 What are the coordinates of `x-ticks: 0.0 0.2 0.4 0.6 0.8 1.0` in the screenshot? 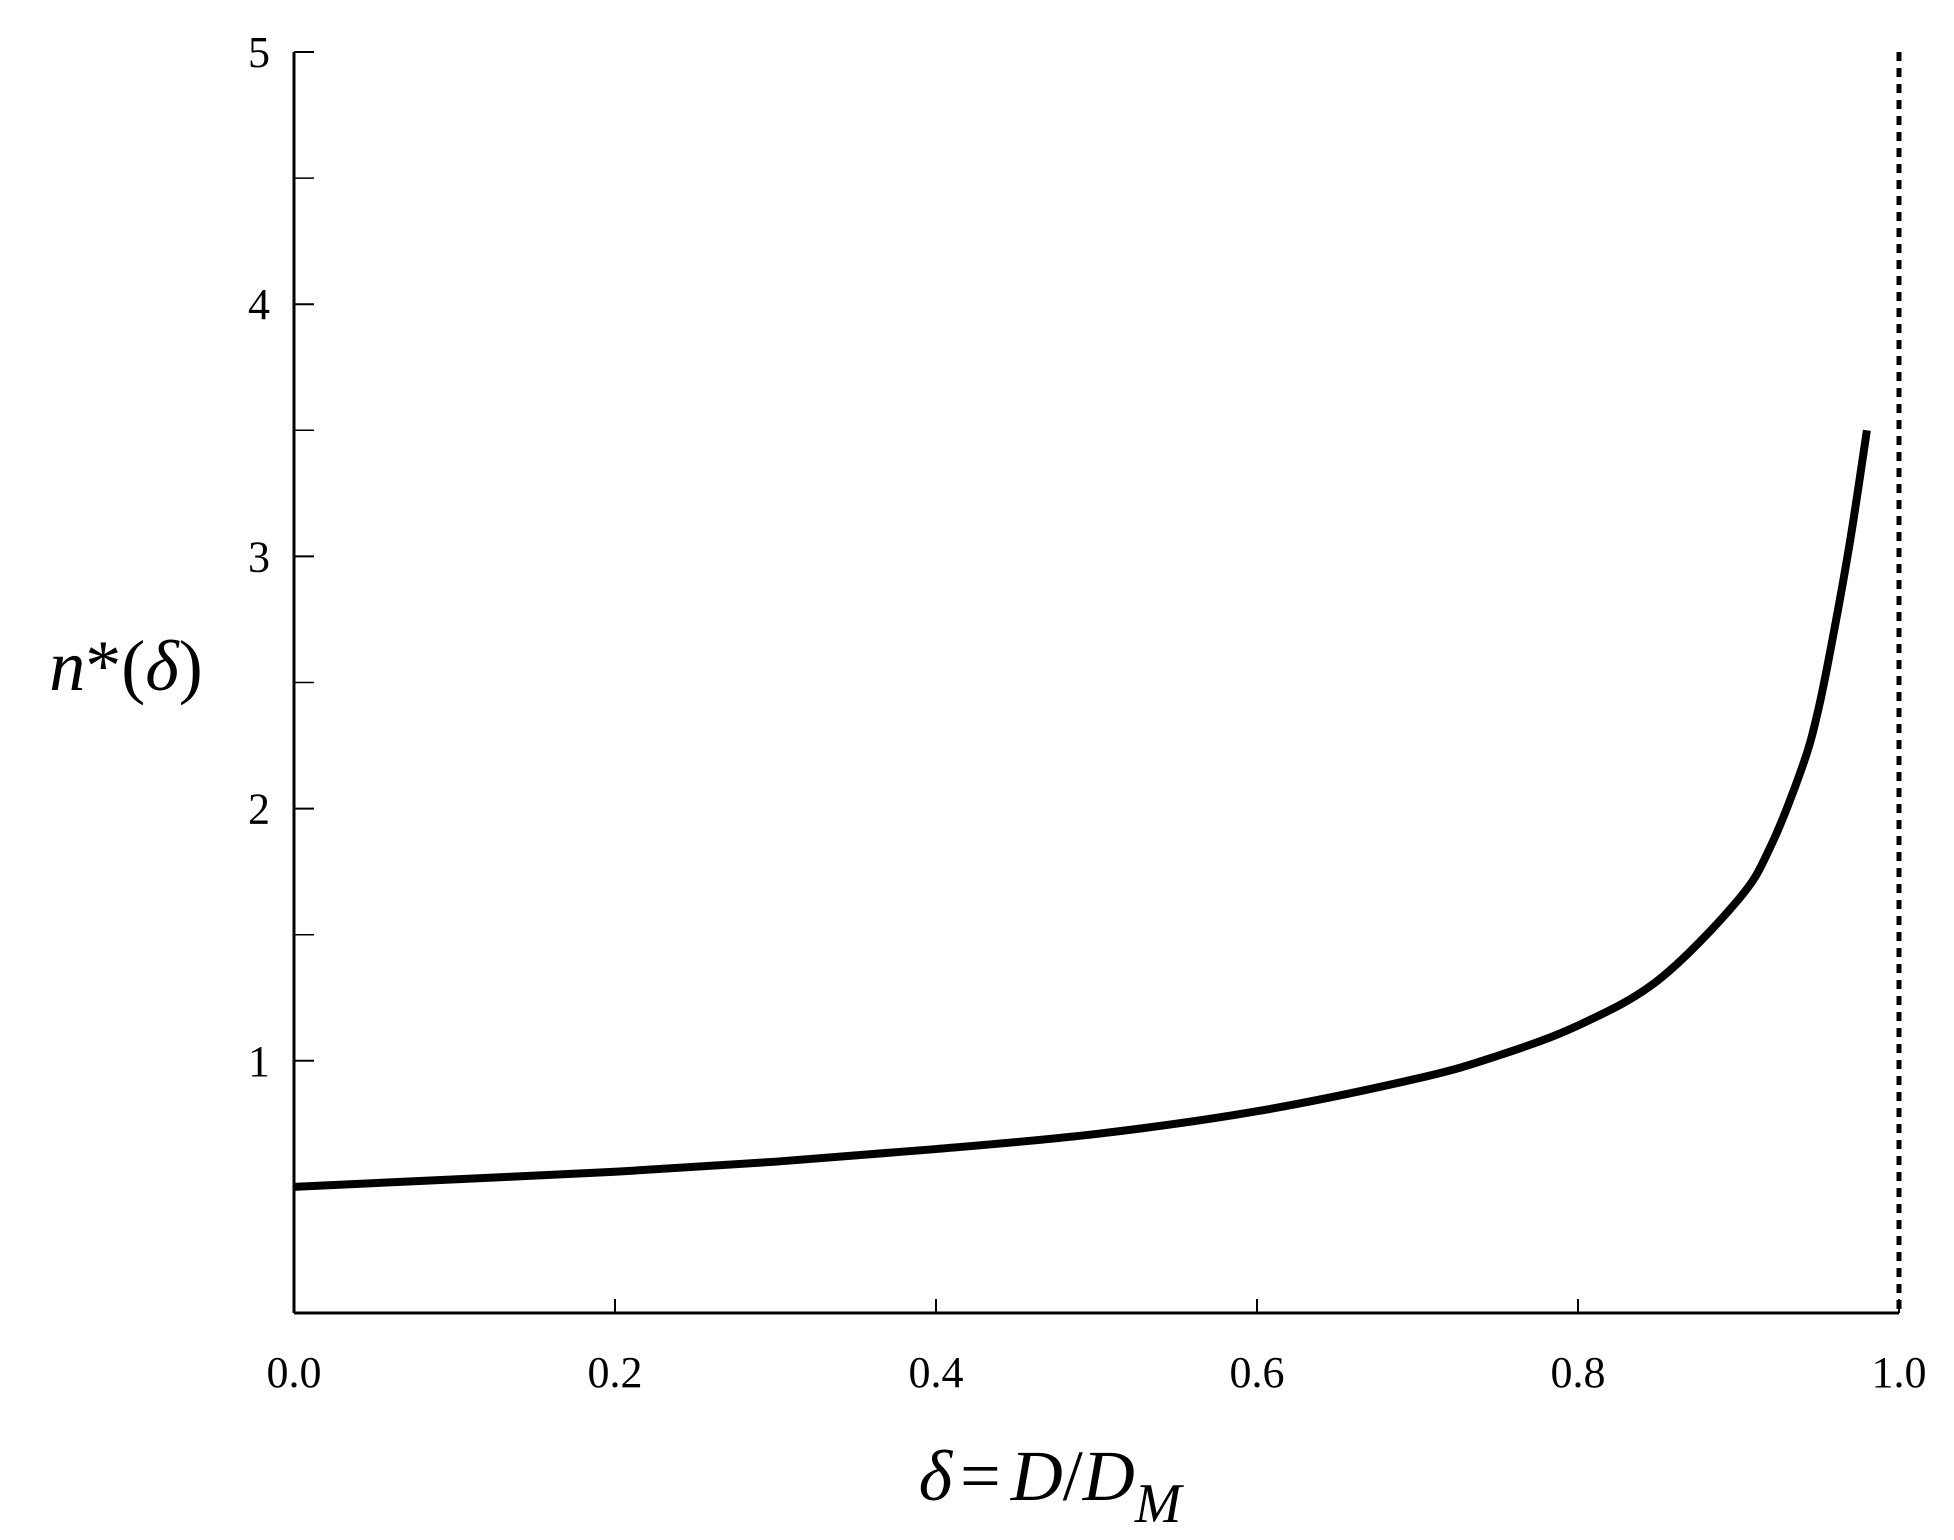 It's located at (1097, 1348).